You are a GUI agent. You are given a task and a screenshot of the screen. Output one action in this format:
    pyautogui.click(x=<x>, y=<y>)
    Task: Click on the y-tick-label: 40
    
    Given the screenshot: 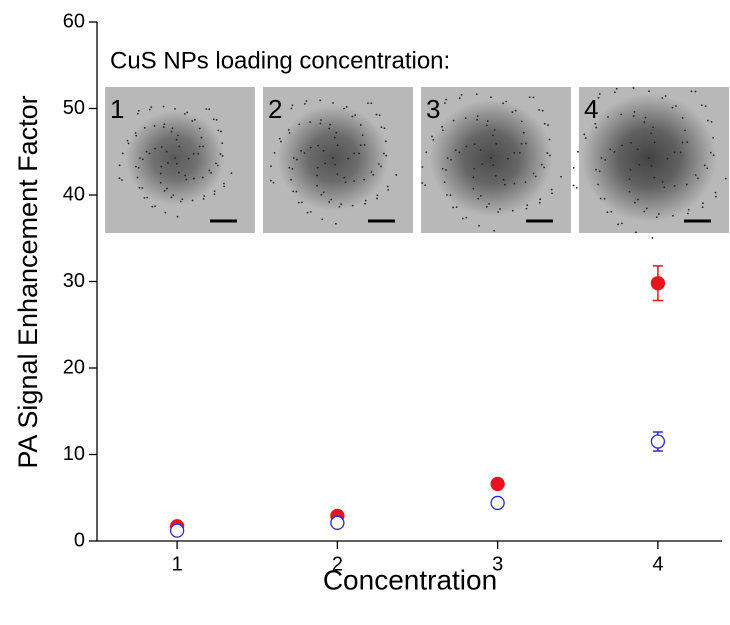 What is the action you would take?
    pyautogui.click(x=74, y=194)
    